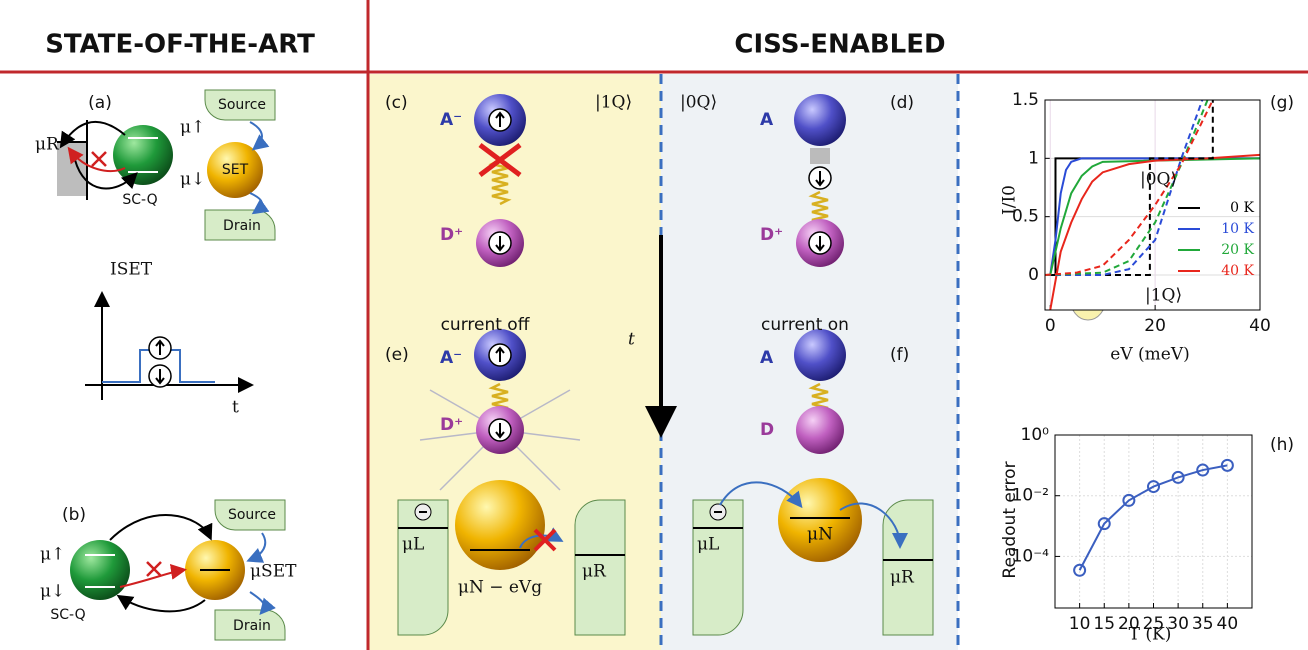  I want to click on label: |1Q⟩, so click(613, 103).